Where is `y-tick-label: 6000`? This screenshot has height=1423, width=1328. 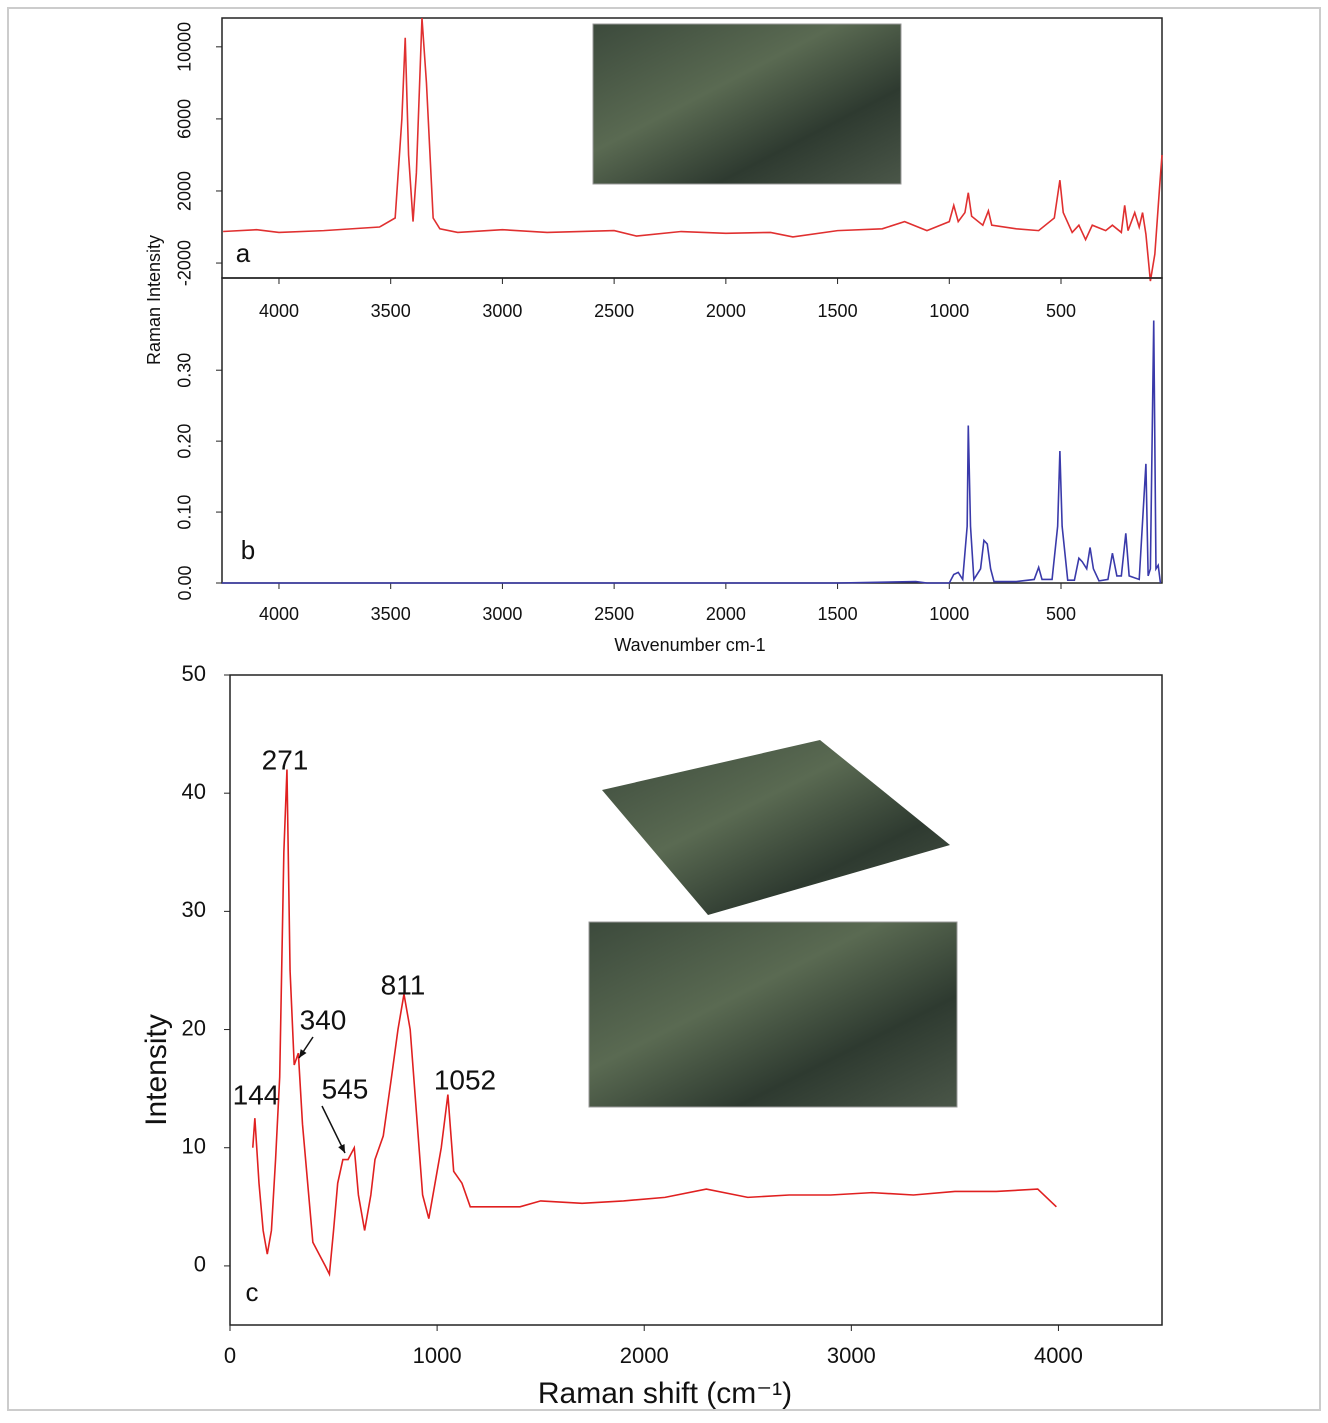 y-tick-label: 6000 is located at coordinates (185, 119).